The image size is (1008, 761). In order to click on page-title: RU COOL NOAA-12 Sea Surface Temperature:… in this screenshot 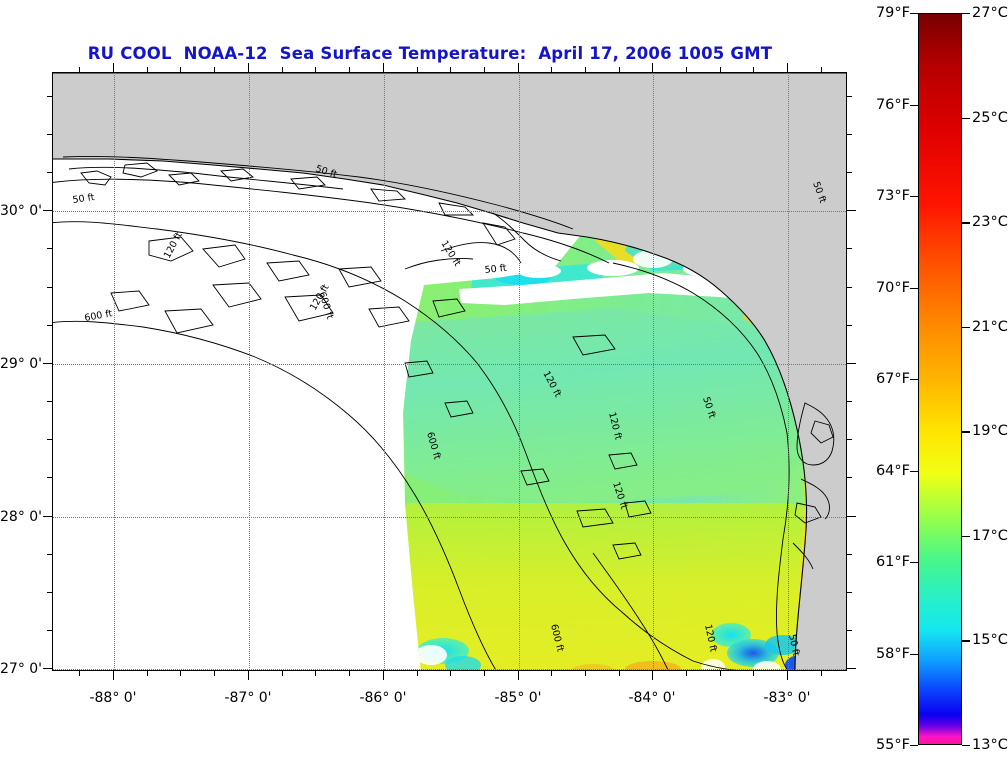, I will do `click(430, 53)`.